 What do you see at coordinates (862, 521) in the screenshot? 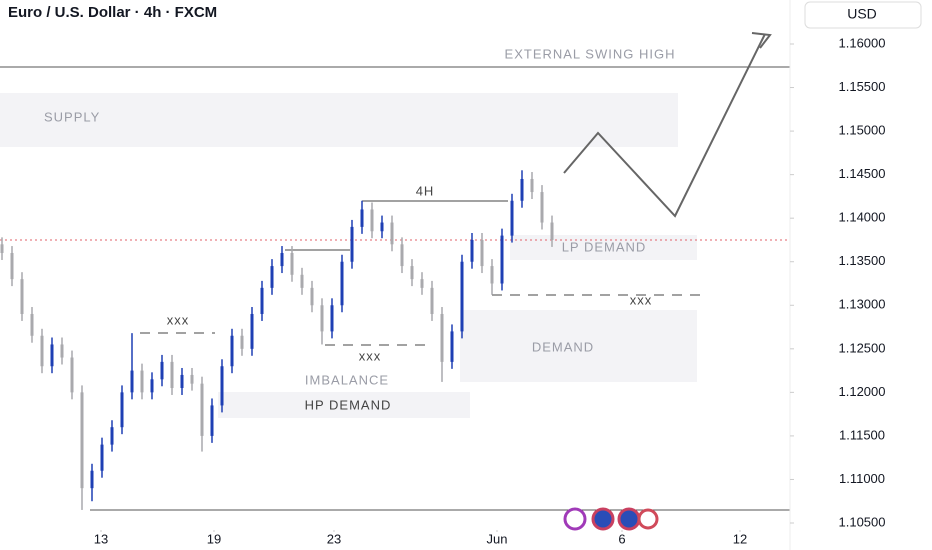
I see `y-tick-label: 1.10500` at bounding box center [862, 521].